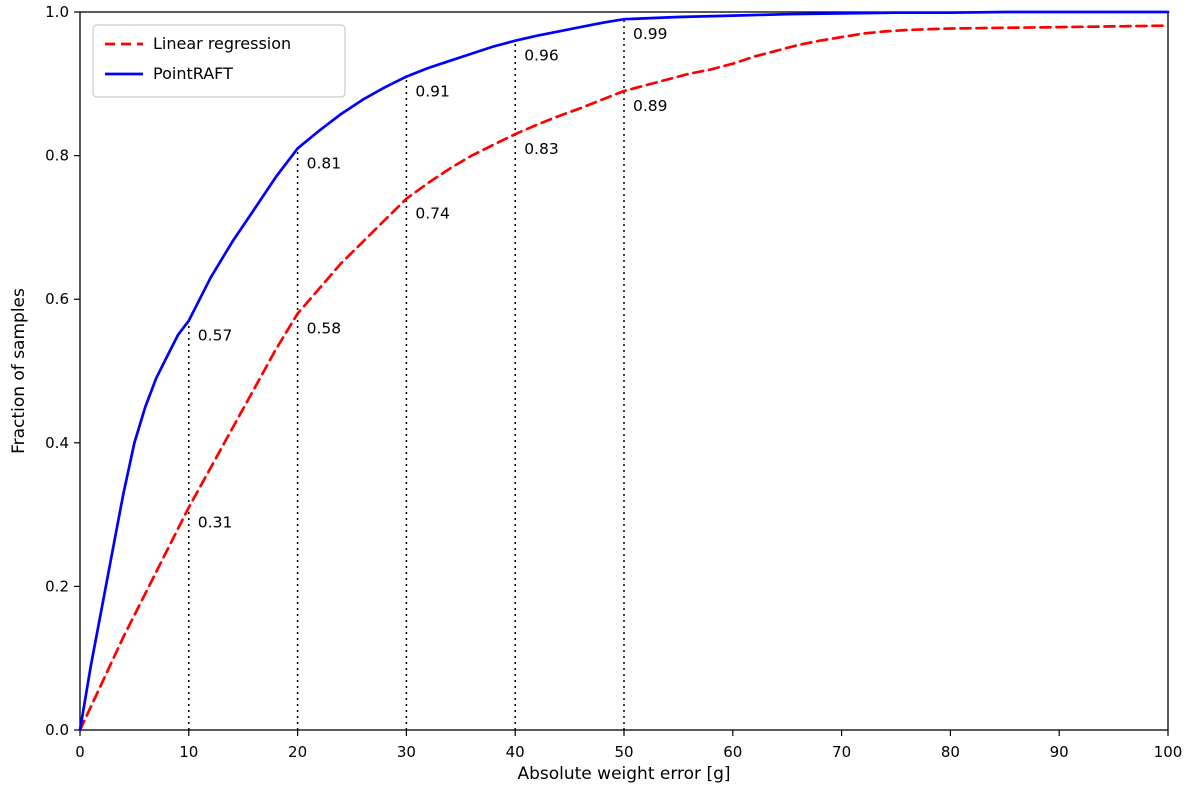  I want to click on y-tick-label: 0.8, so click(57, 156).